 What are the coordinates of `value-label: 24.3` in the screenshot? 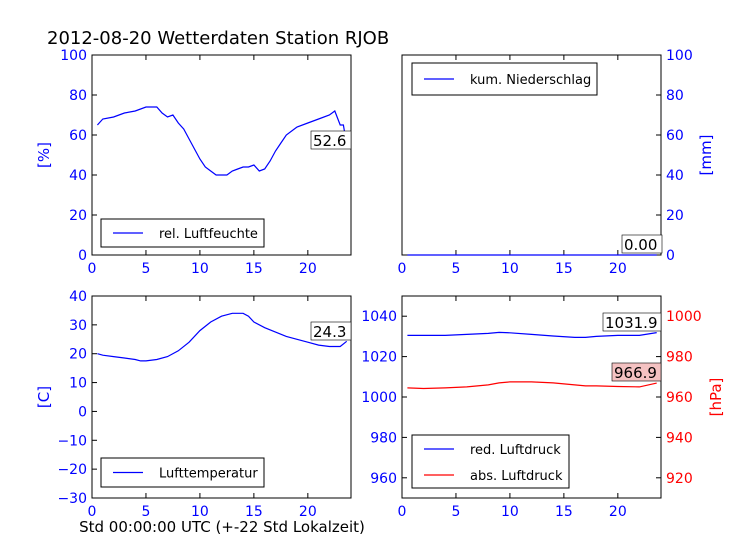 It's located at (329, 332).